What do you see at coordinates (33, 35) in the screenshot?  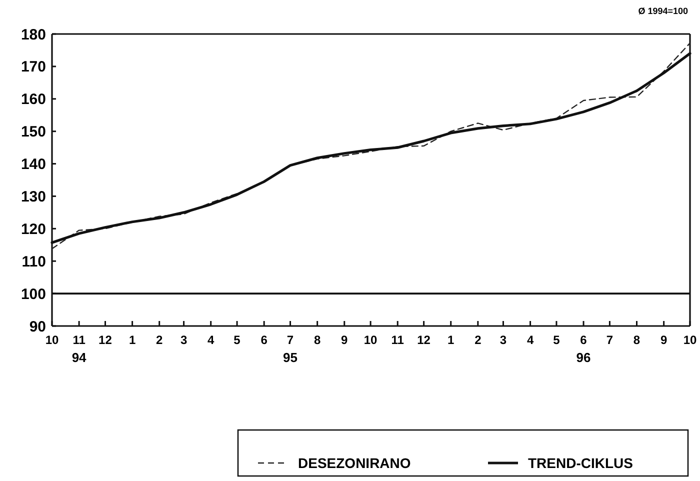 I see `y-tick-label: 180` at bounding box center [33, 35].